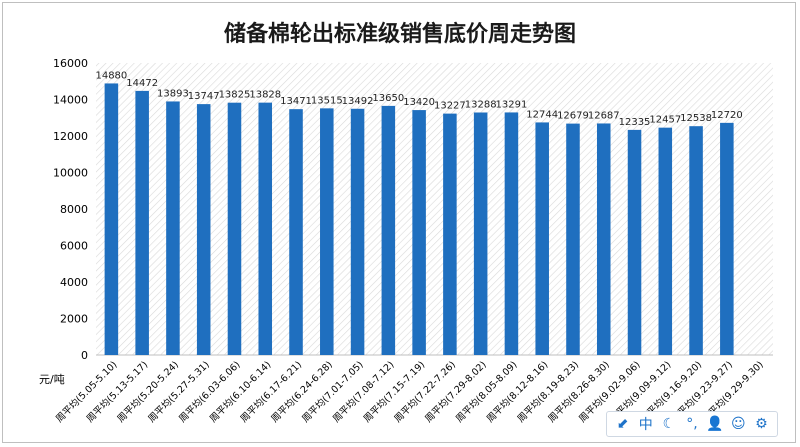  I want to click on y-tick-label: 14000, so click(70, 100).